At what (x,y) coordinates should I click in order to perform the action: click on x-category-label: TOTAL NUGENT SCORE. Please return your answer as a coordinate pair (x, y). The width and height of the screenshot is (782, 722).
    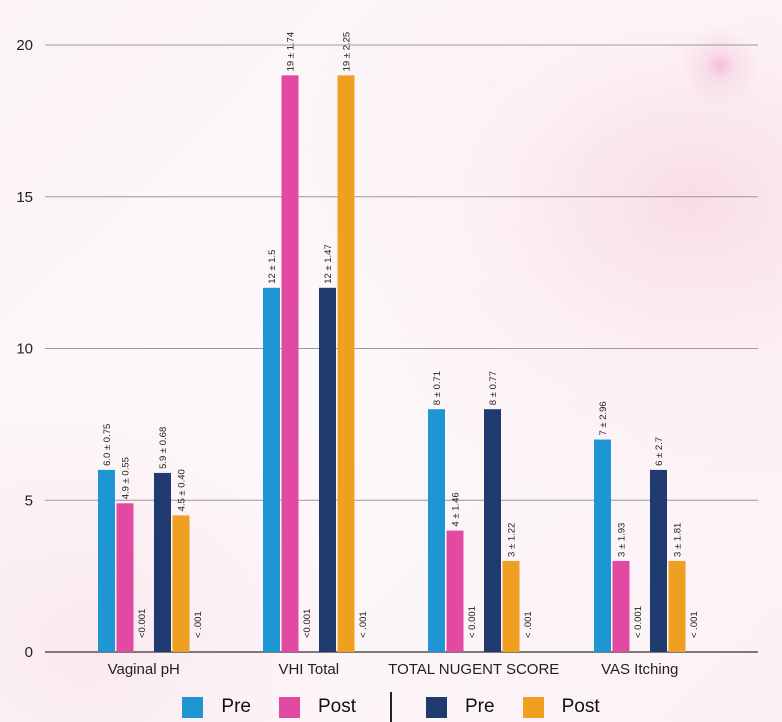
    Looking at the image, I should click on (473, 669).